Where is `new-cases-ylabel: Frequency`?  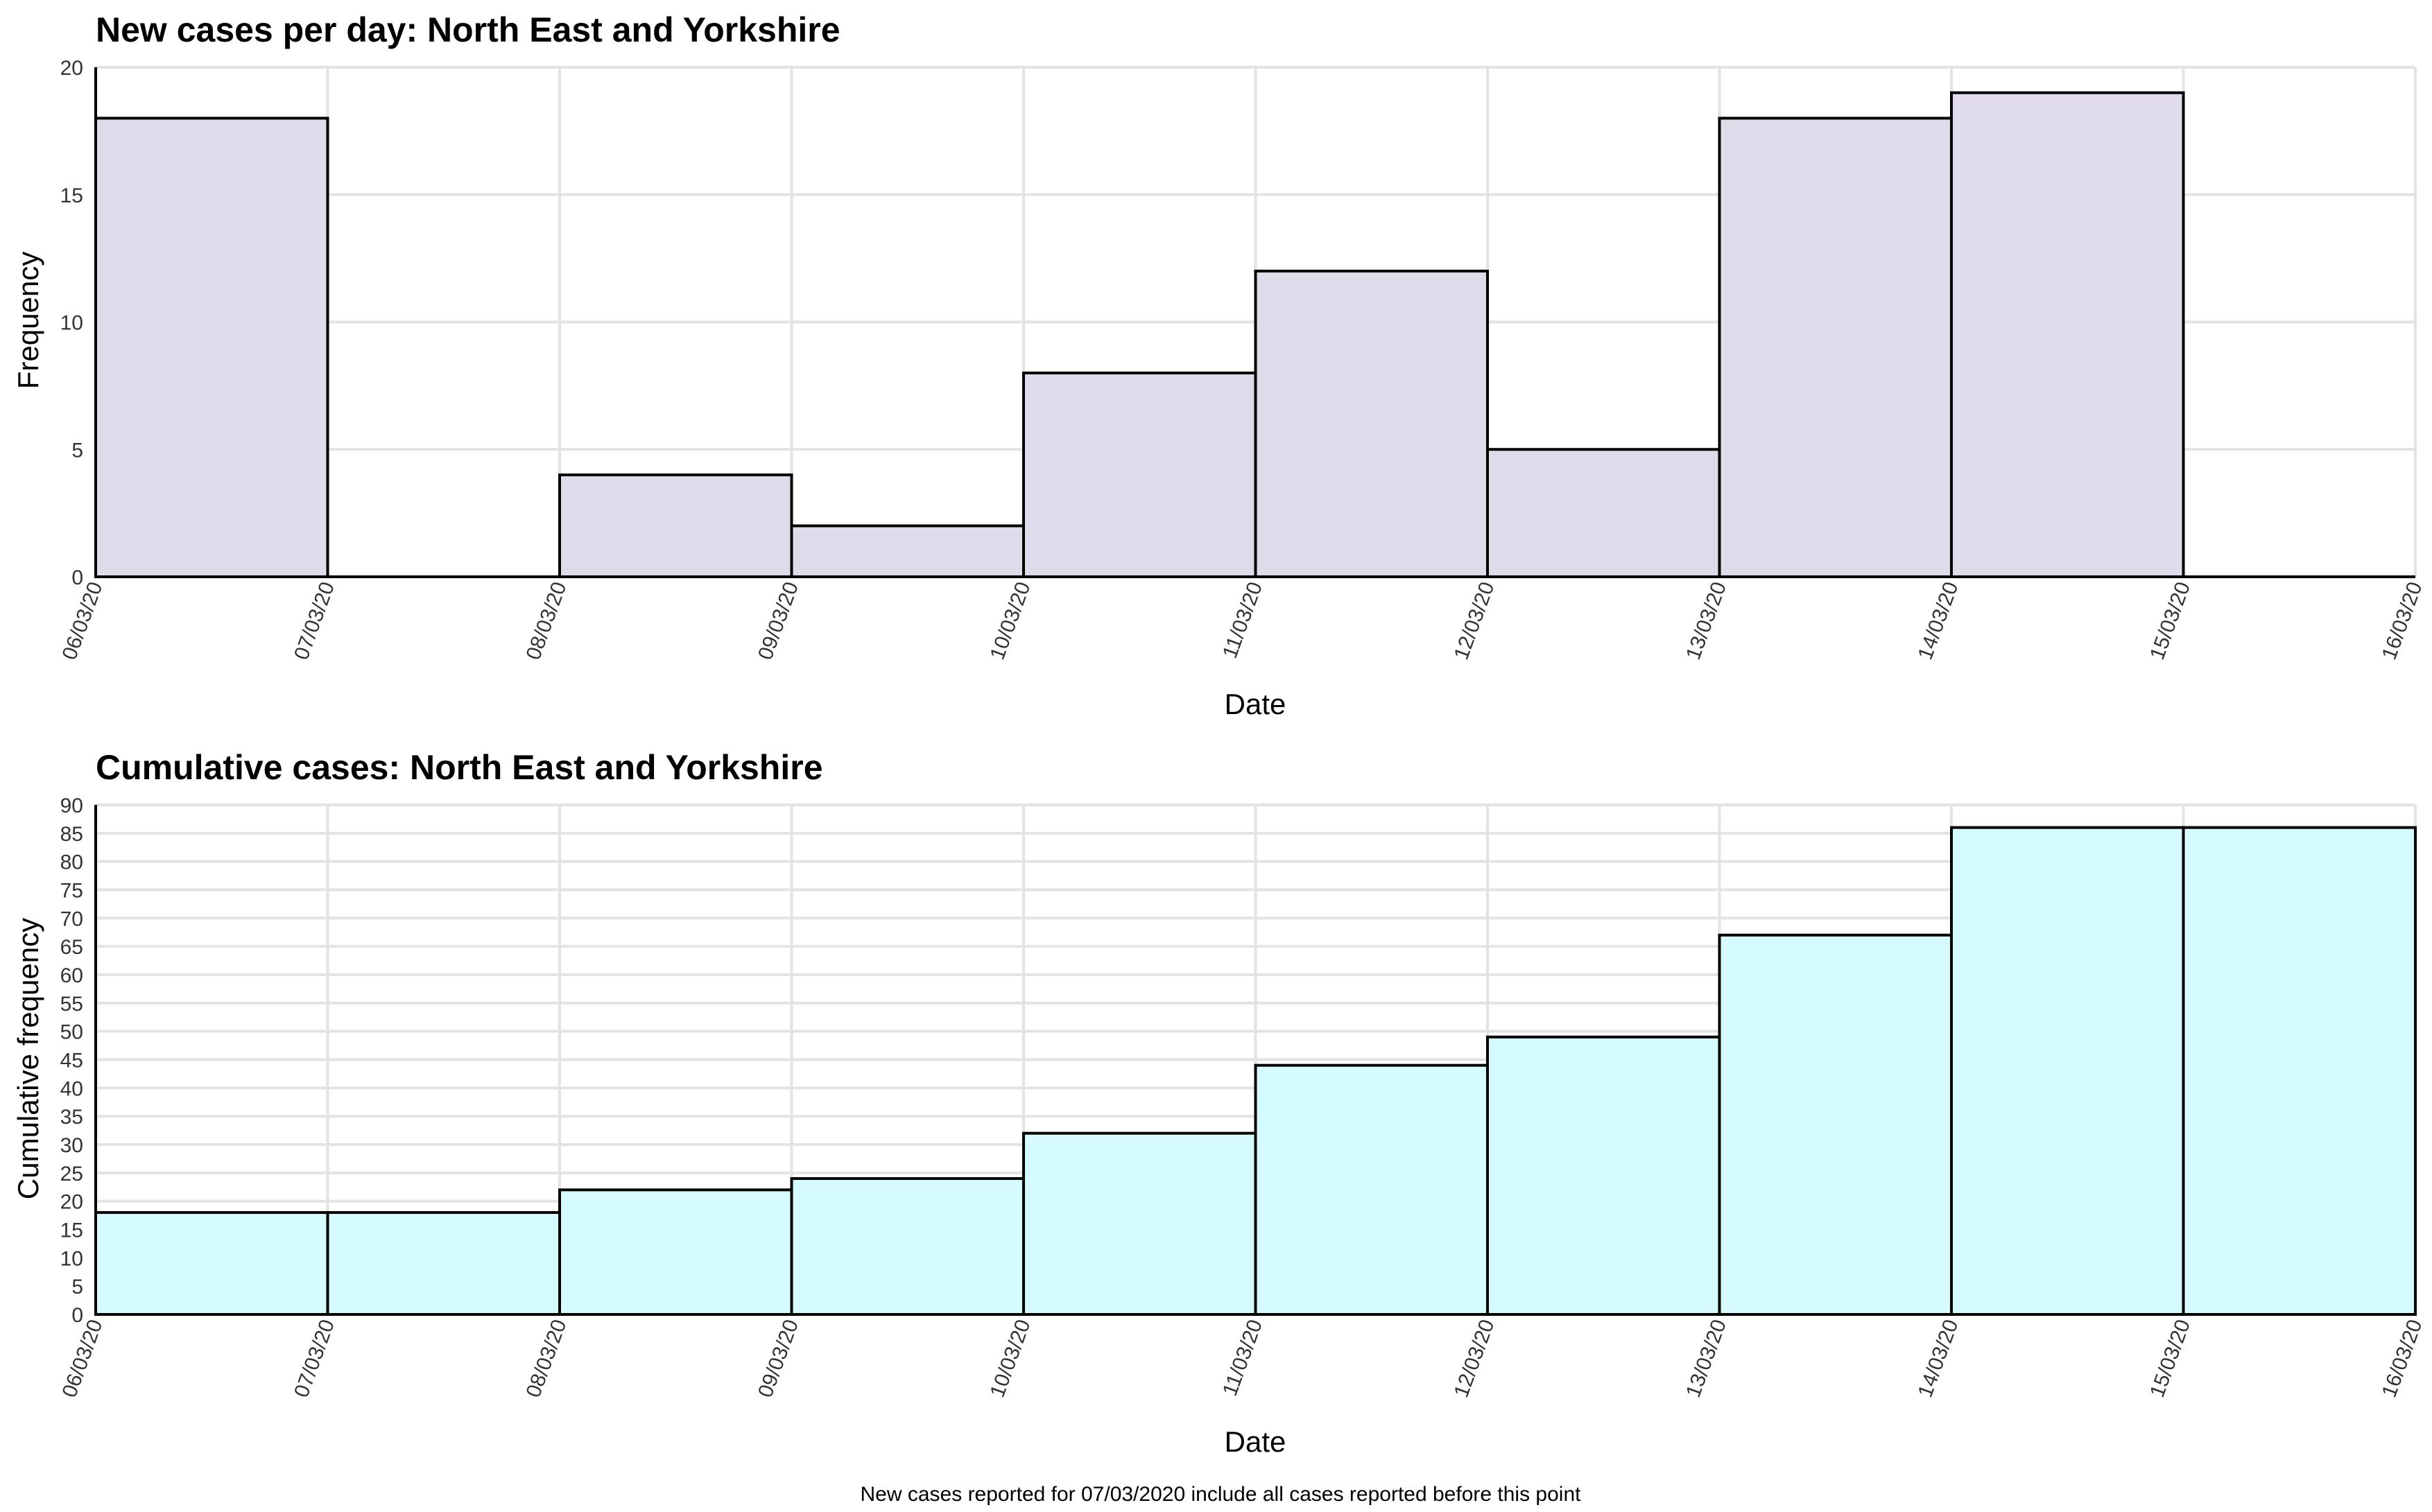 new-cases-ylabel: Frequency is located at coordinates (28, 320).